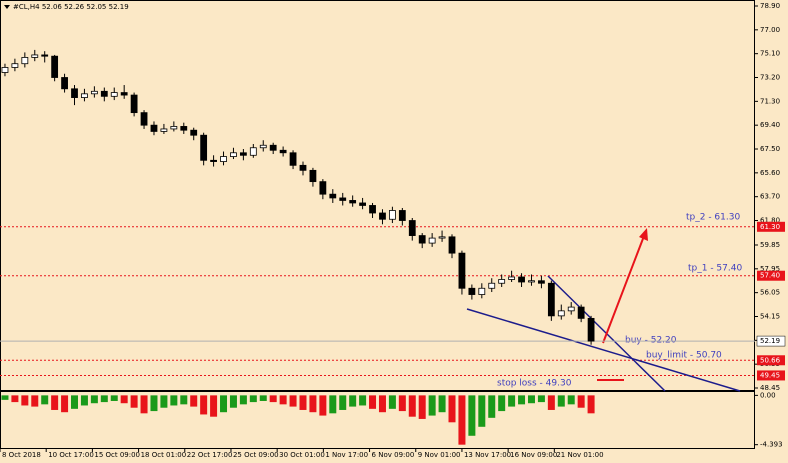 The width and height of the screenshot is (788, 463). I want to click on y-tick-label: 75.10, so click(770, 54).